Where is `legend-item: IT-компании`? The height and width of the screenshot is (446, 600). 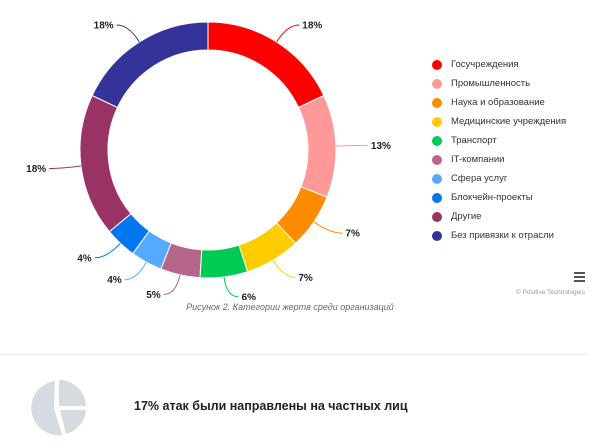
legend-item: IT-компании is located at coordinates (499, 159).